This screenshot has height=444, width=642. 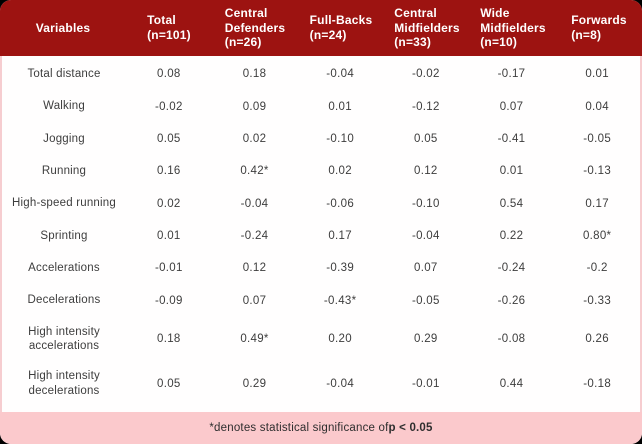 I want to click on correlation-value: 0.80*, so click(x=597, y=235).